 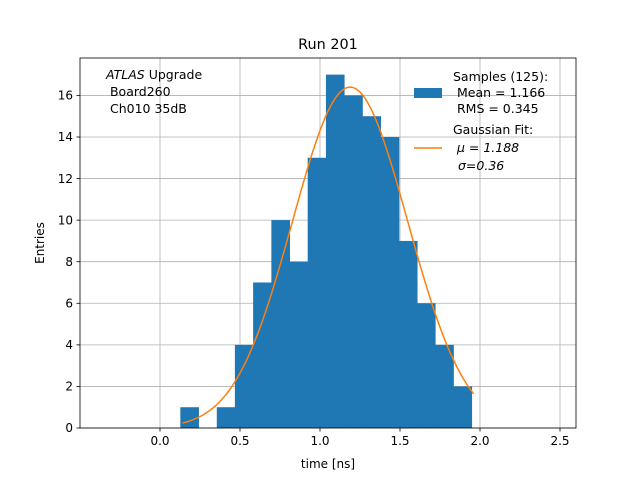 I want to click on y-tick-label: 6, so click(x=69, y=303).